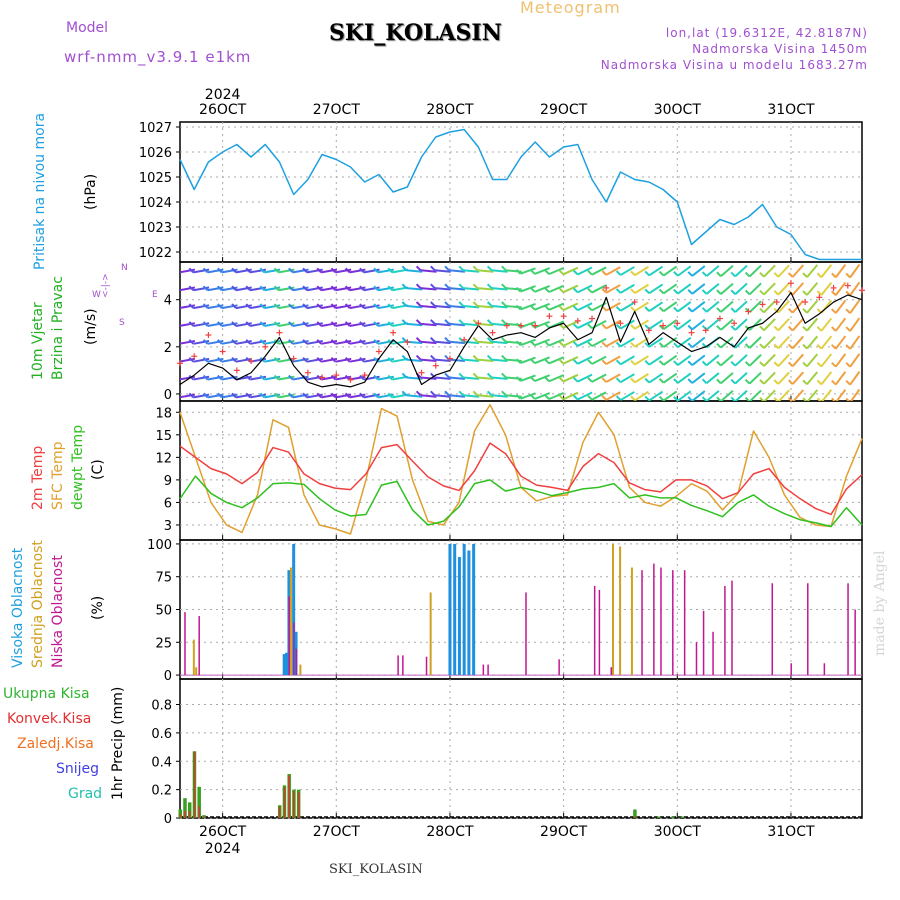 This screenshot has width=900, height=900. I want to click on precip-legend-conv: Konvek.Kisa, so click(49, 719).